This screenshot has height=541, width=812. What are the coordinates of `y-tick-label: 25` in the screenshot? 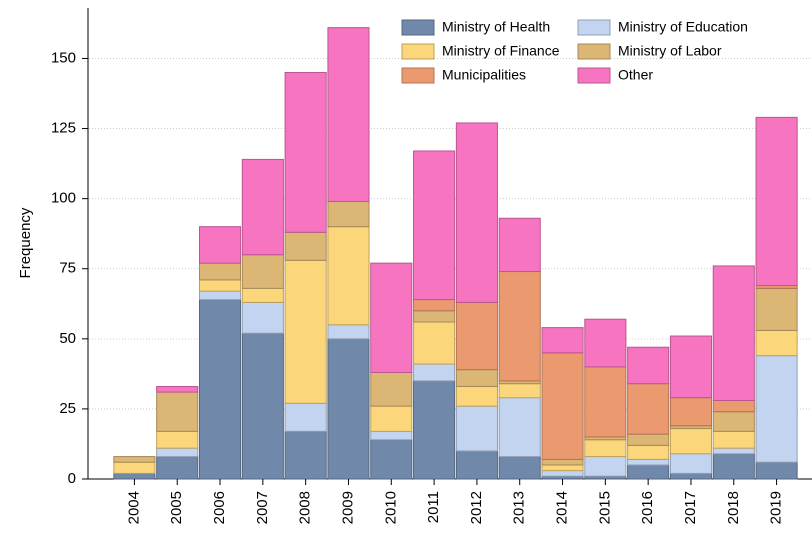 It's located at (67, 408).